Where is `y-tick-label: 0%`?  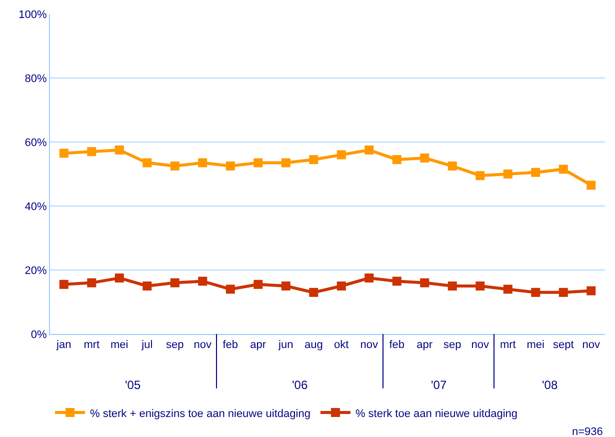
y-tick-label: 0% is located at coordinates (39, 334).